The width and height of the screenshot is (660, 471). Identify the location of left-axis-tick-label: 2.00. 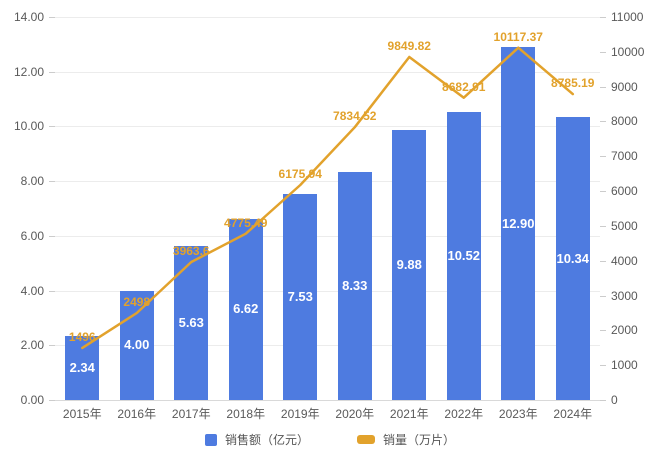
(32, 345).